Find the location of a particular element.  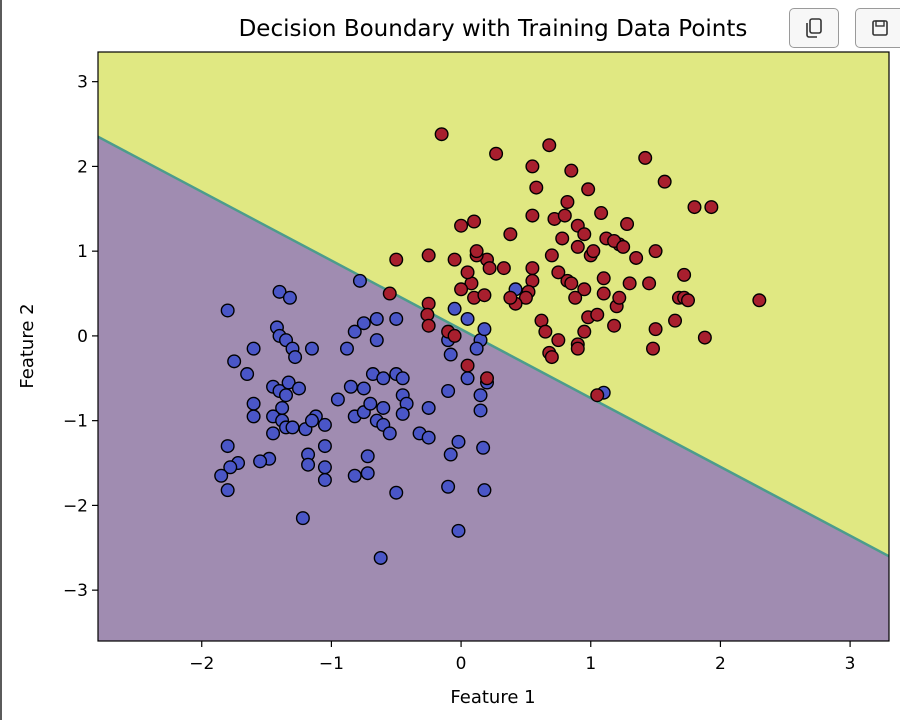

y-tick-label: 1 is located at coordinates (82, 252).